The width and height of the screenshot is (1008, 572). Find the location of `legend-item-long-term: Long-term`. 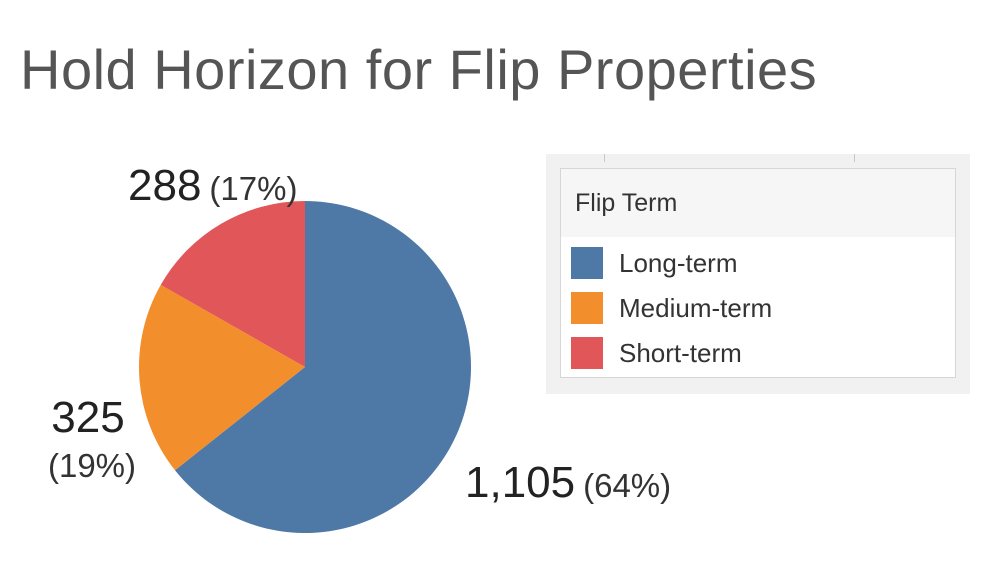

legend-item-long-term: Long-term is located at coordinates (654, 263).